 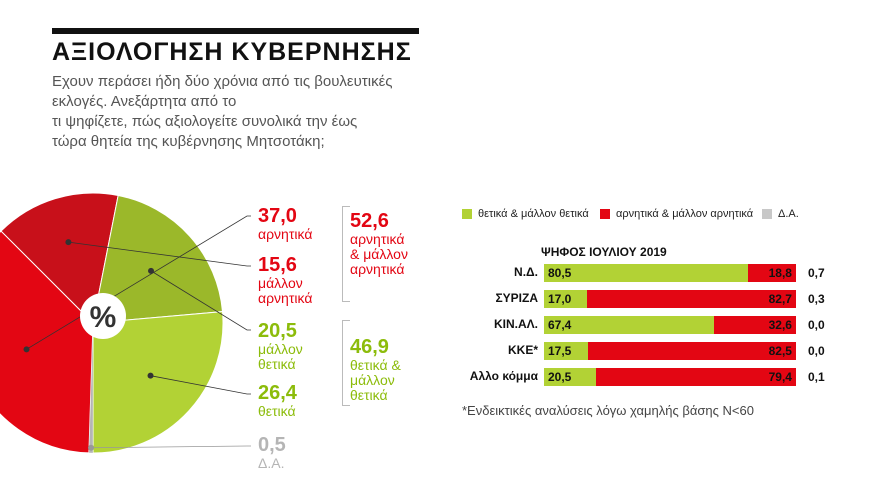 I want to click on label-negative: 37,0 αρνητικά, so click(x=285, y=223).